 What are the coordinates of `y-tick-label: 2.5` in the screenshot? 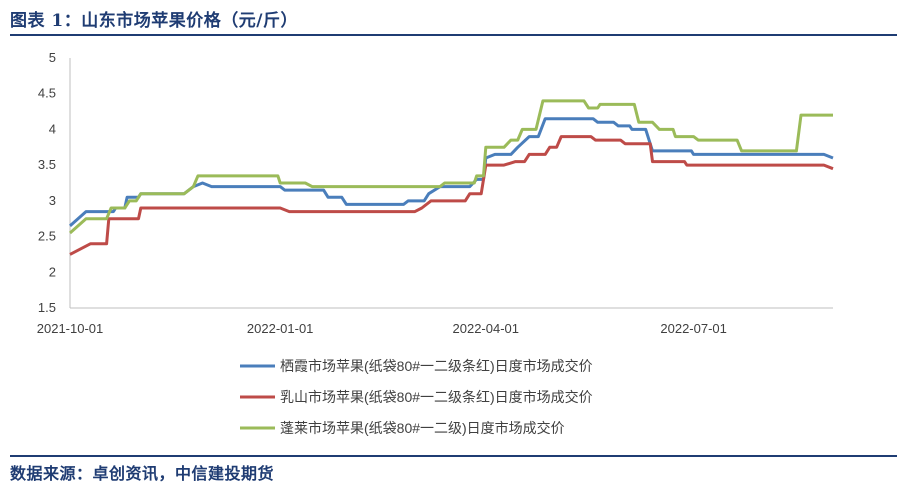 It's located at (47, 236).